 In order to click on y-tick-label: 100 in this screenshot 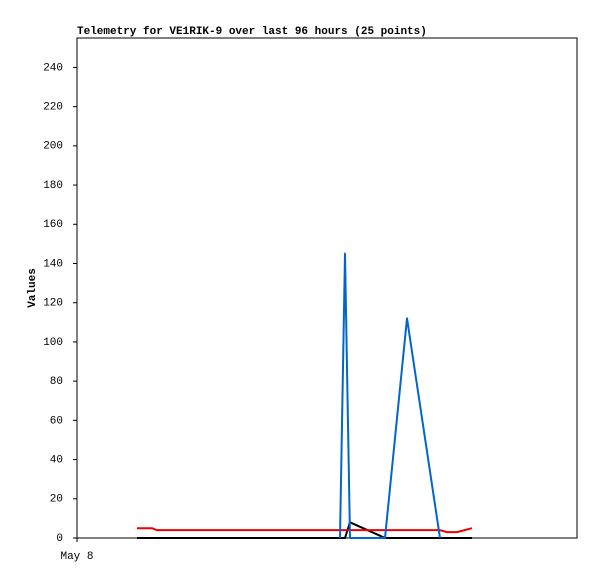, I will do `click(53, 343)`.